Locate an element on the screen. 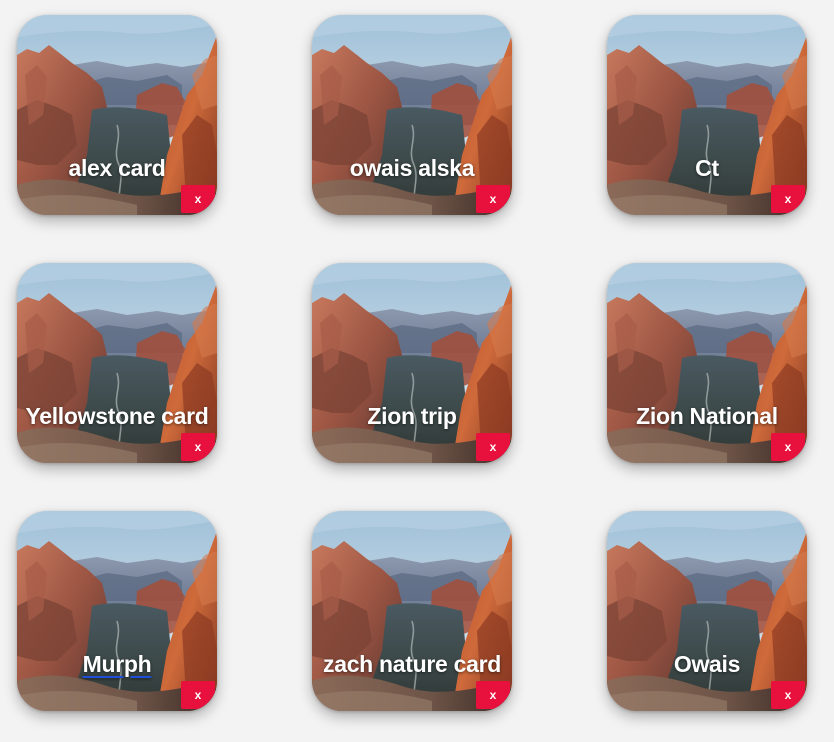 This screenshot has height=742, width=834. card-zion-national: Zion National x is located at coordinates (707, 363).